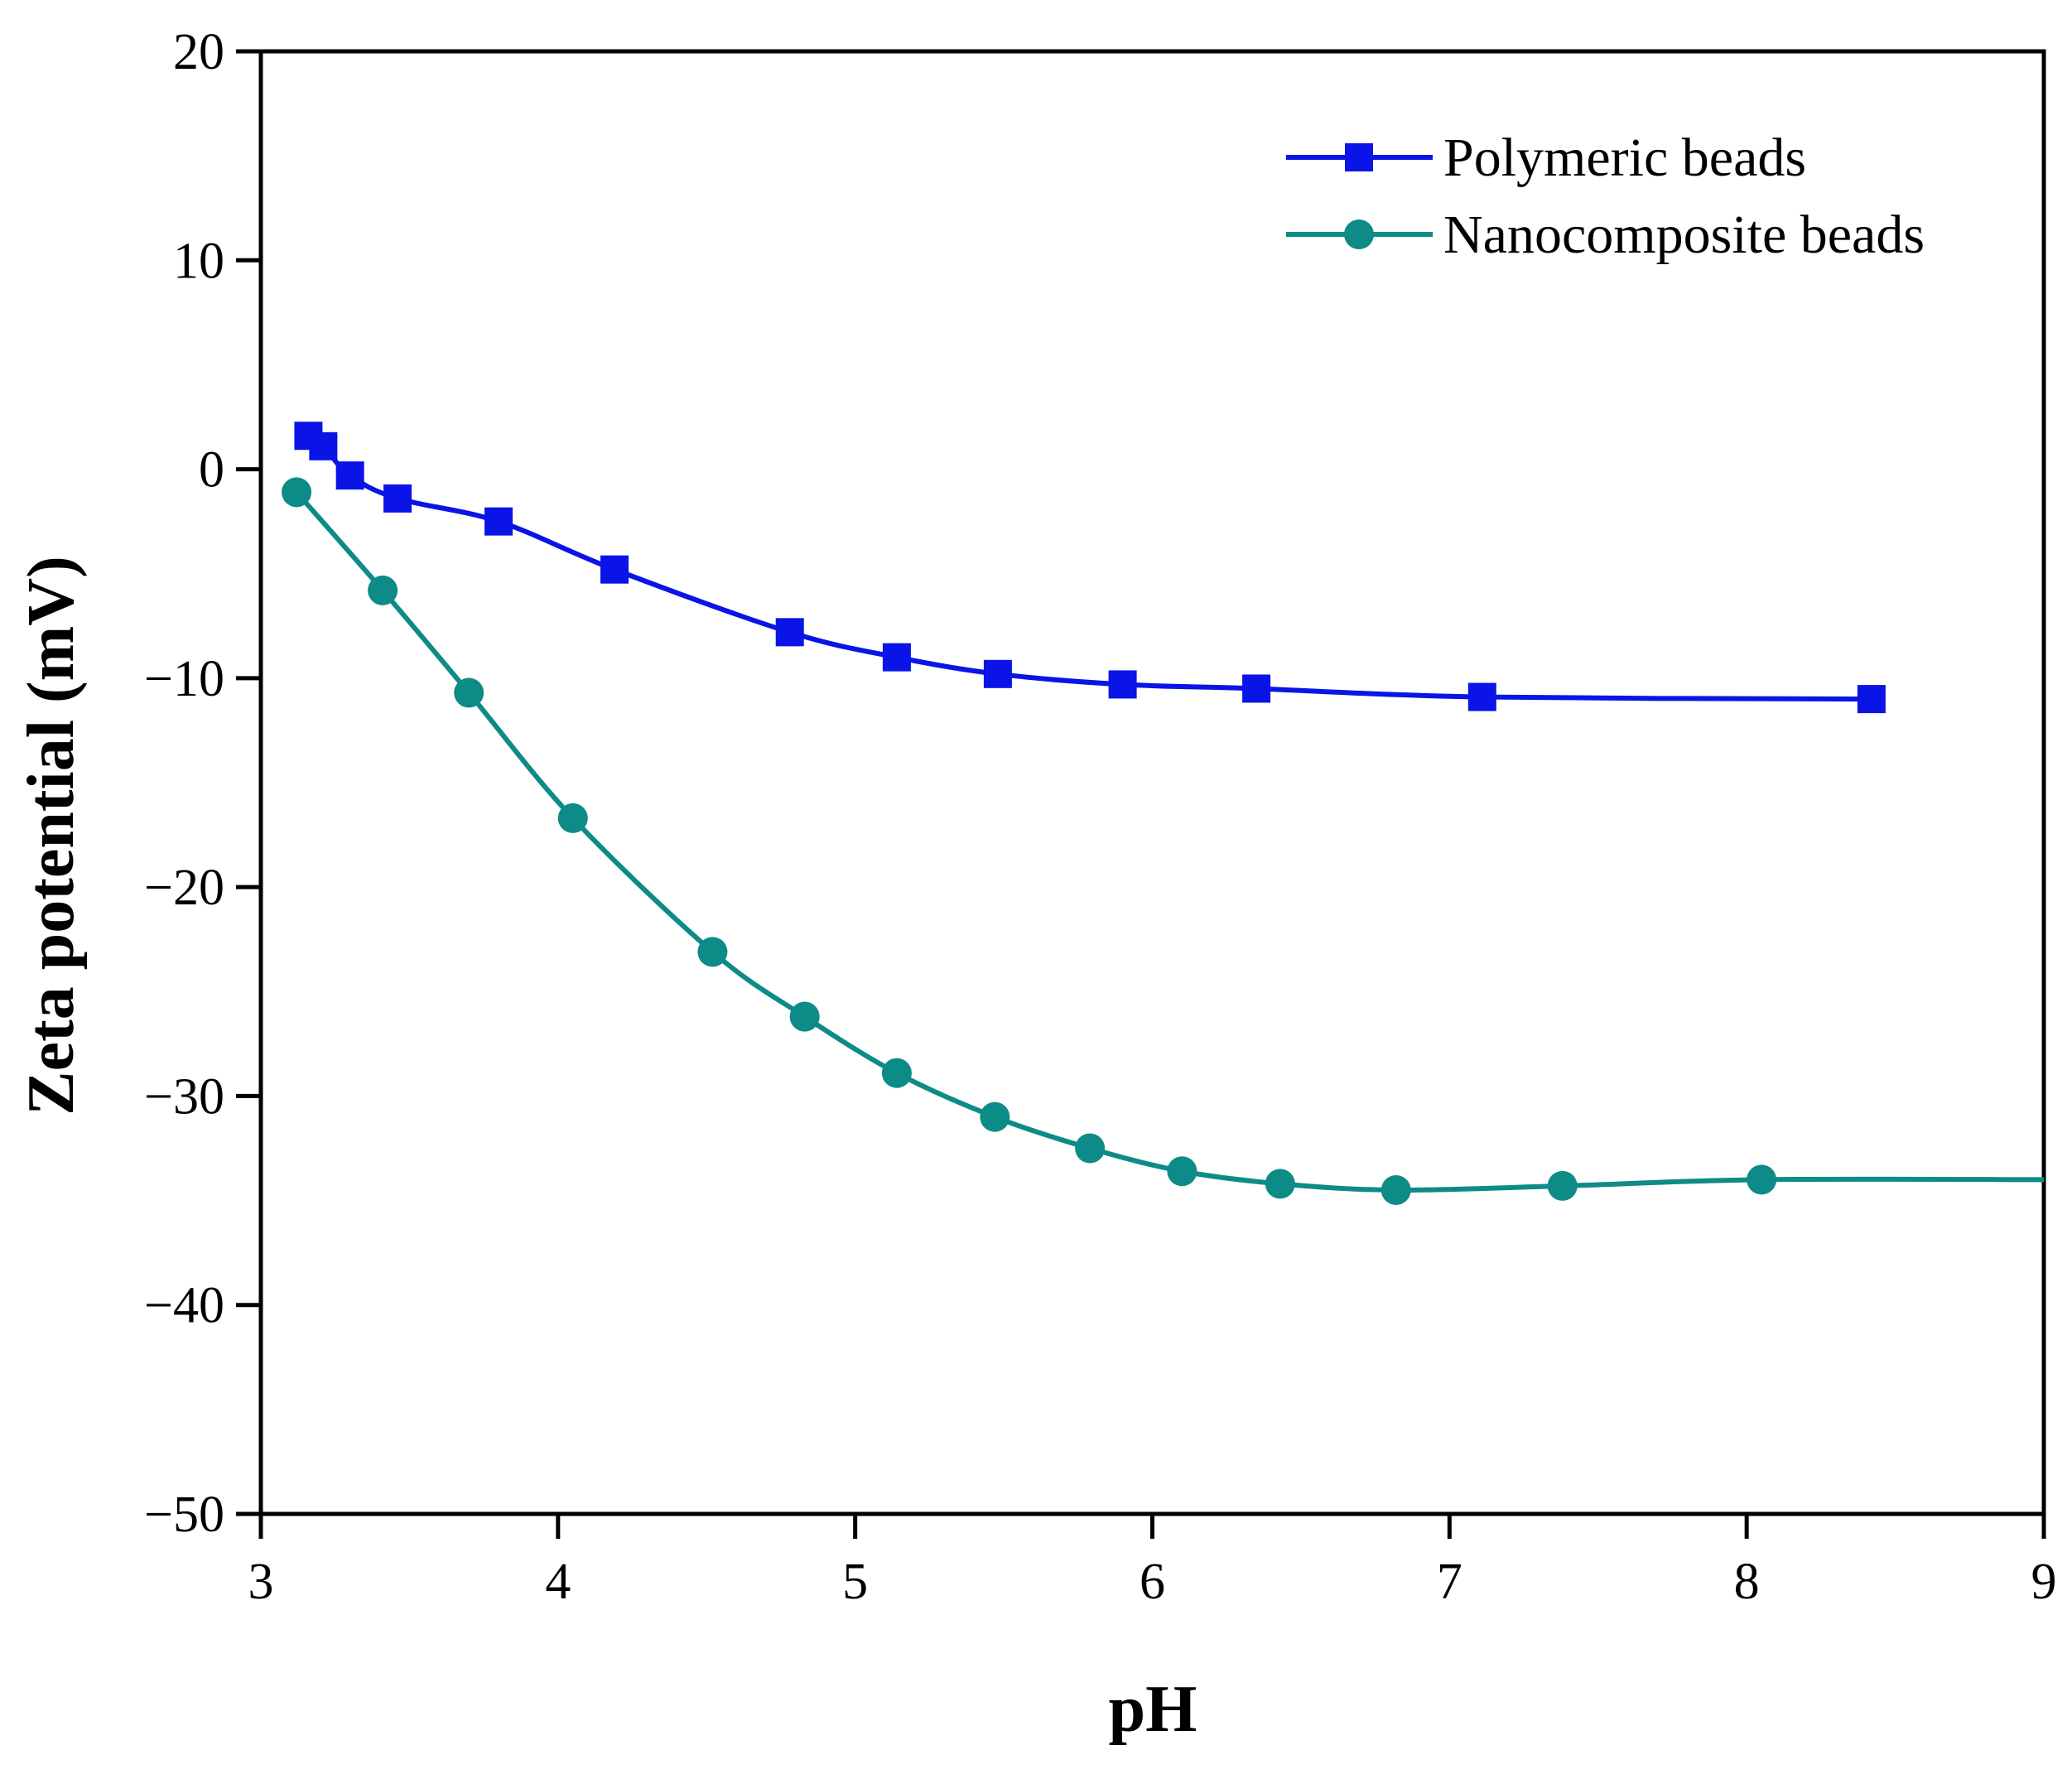 The width and height of the screenshot is (2072, 1769). I want to click on x-tick-label: 7, so click(1450, 1582).